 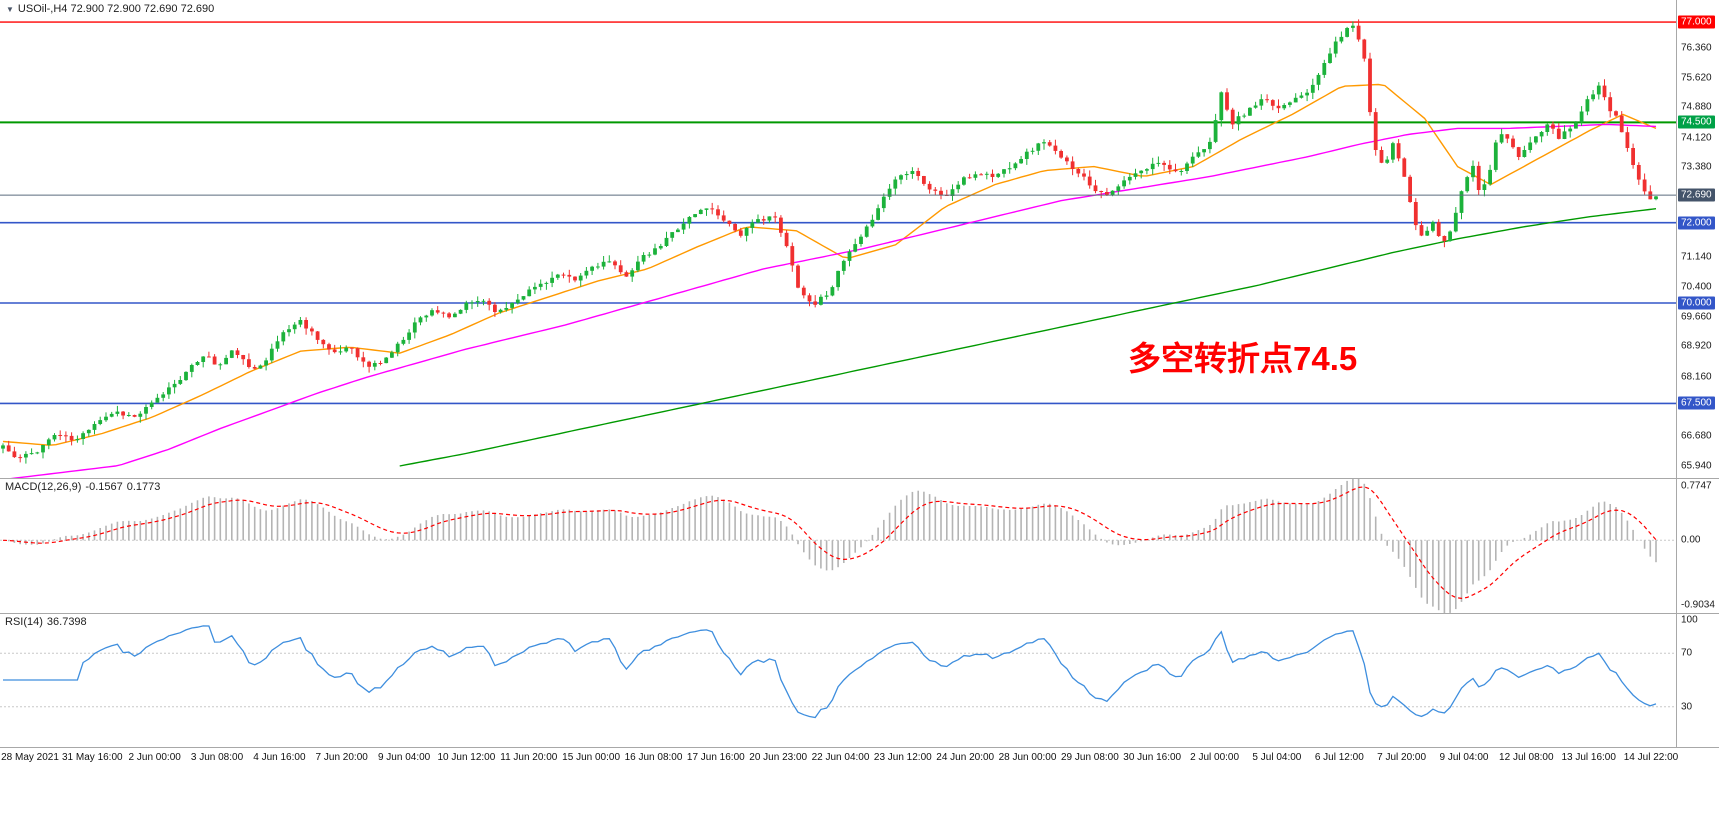 I want to click on price-badge-70.000: 70.000, so click(x=1696, y=303).